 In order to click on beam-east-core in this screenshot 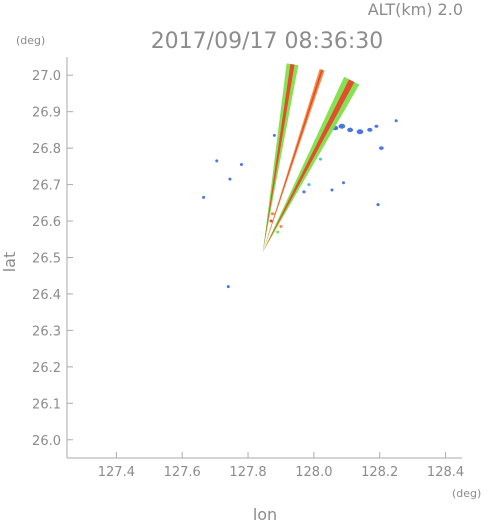, I will do `click(308, 166)`.